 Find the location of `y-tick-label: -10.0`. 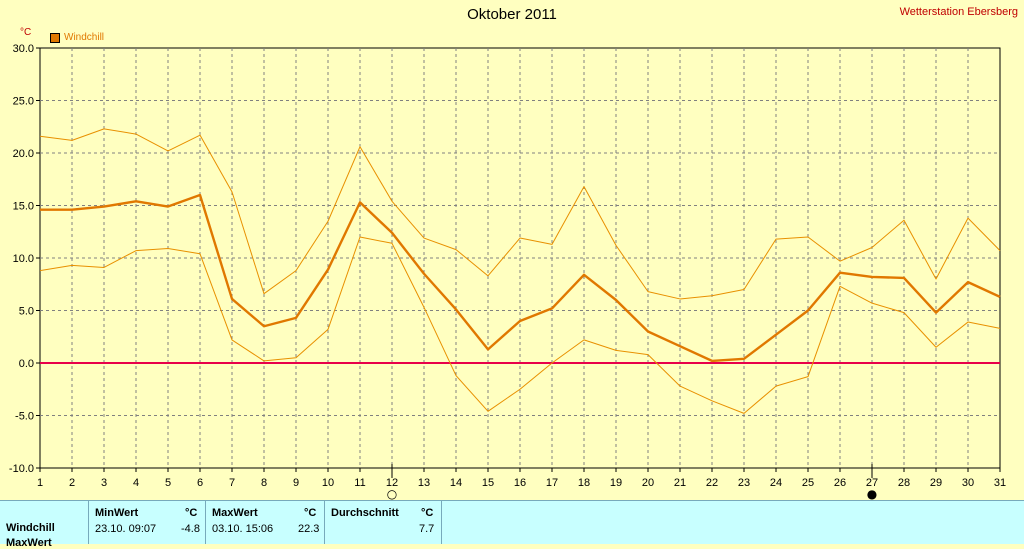

y-tick-label: -10.0 is located at coordinates (21, 469).